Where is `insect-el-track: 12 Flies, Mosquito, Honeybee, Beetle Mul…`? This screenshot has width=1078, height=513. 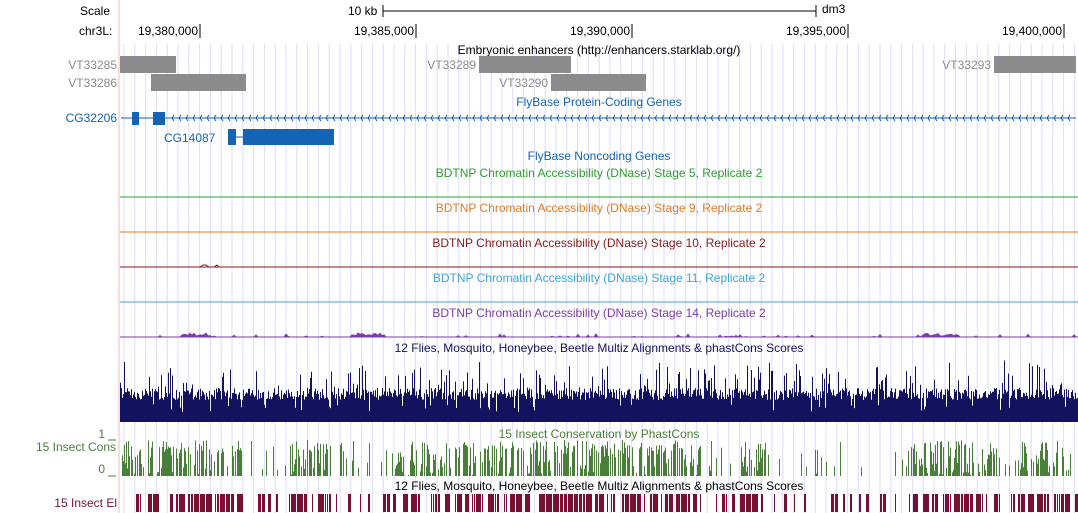 insect-el-track: 12 Flies, Mosquito, Honeybee, Beetle Mul… is located at coordinates (566, 495).